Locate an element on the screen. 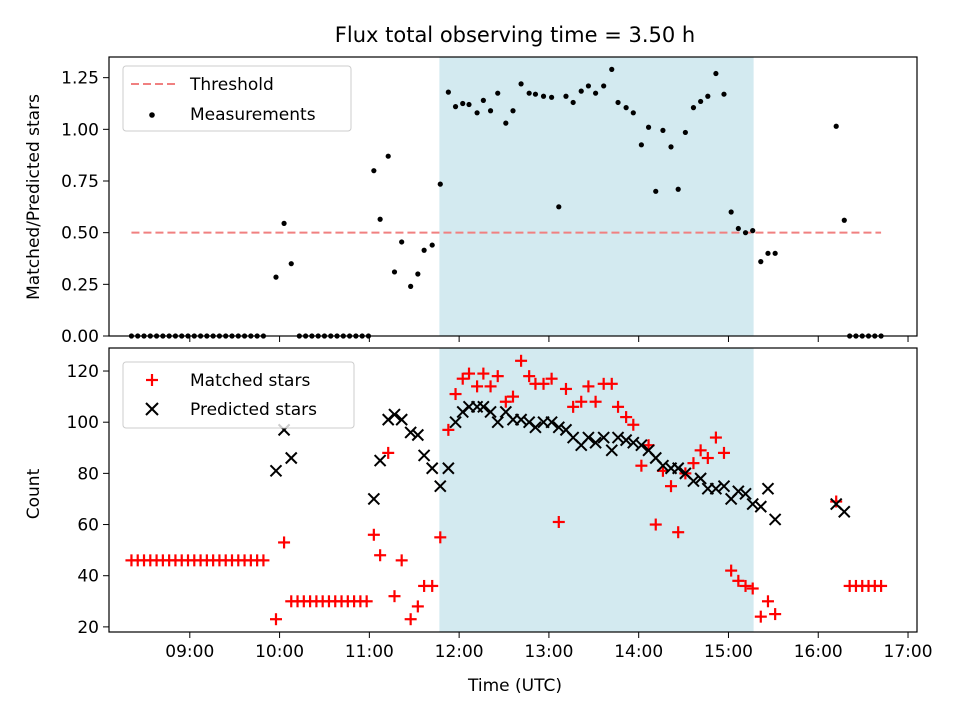  y-tick-label: 40 is located at coordinates (88, 577).